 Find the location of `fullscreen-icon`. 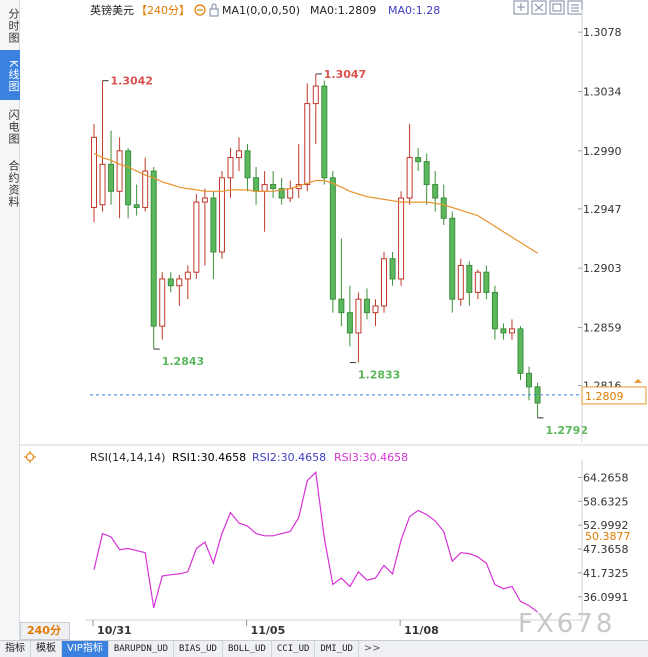

fullscreen-icon is located at coordinates (539, 7).